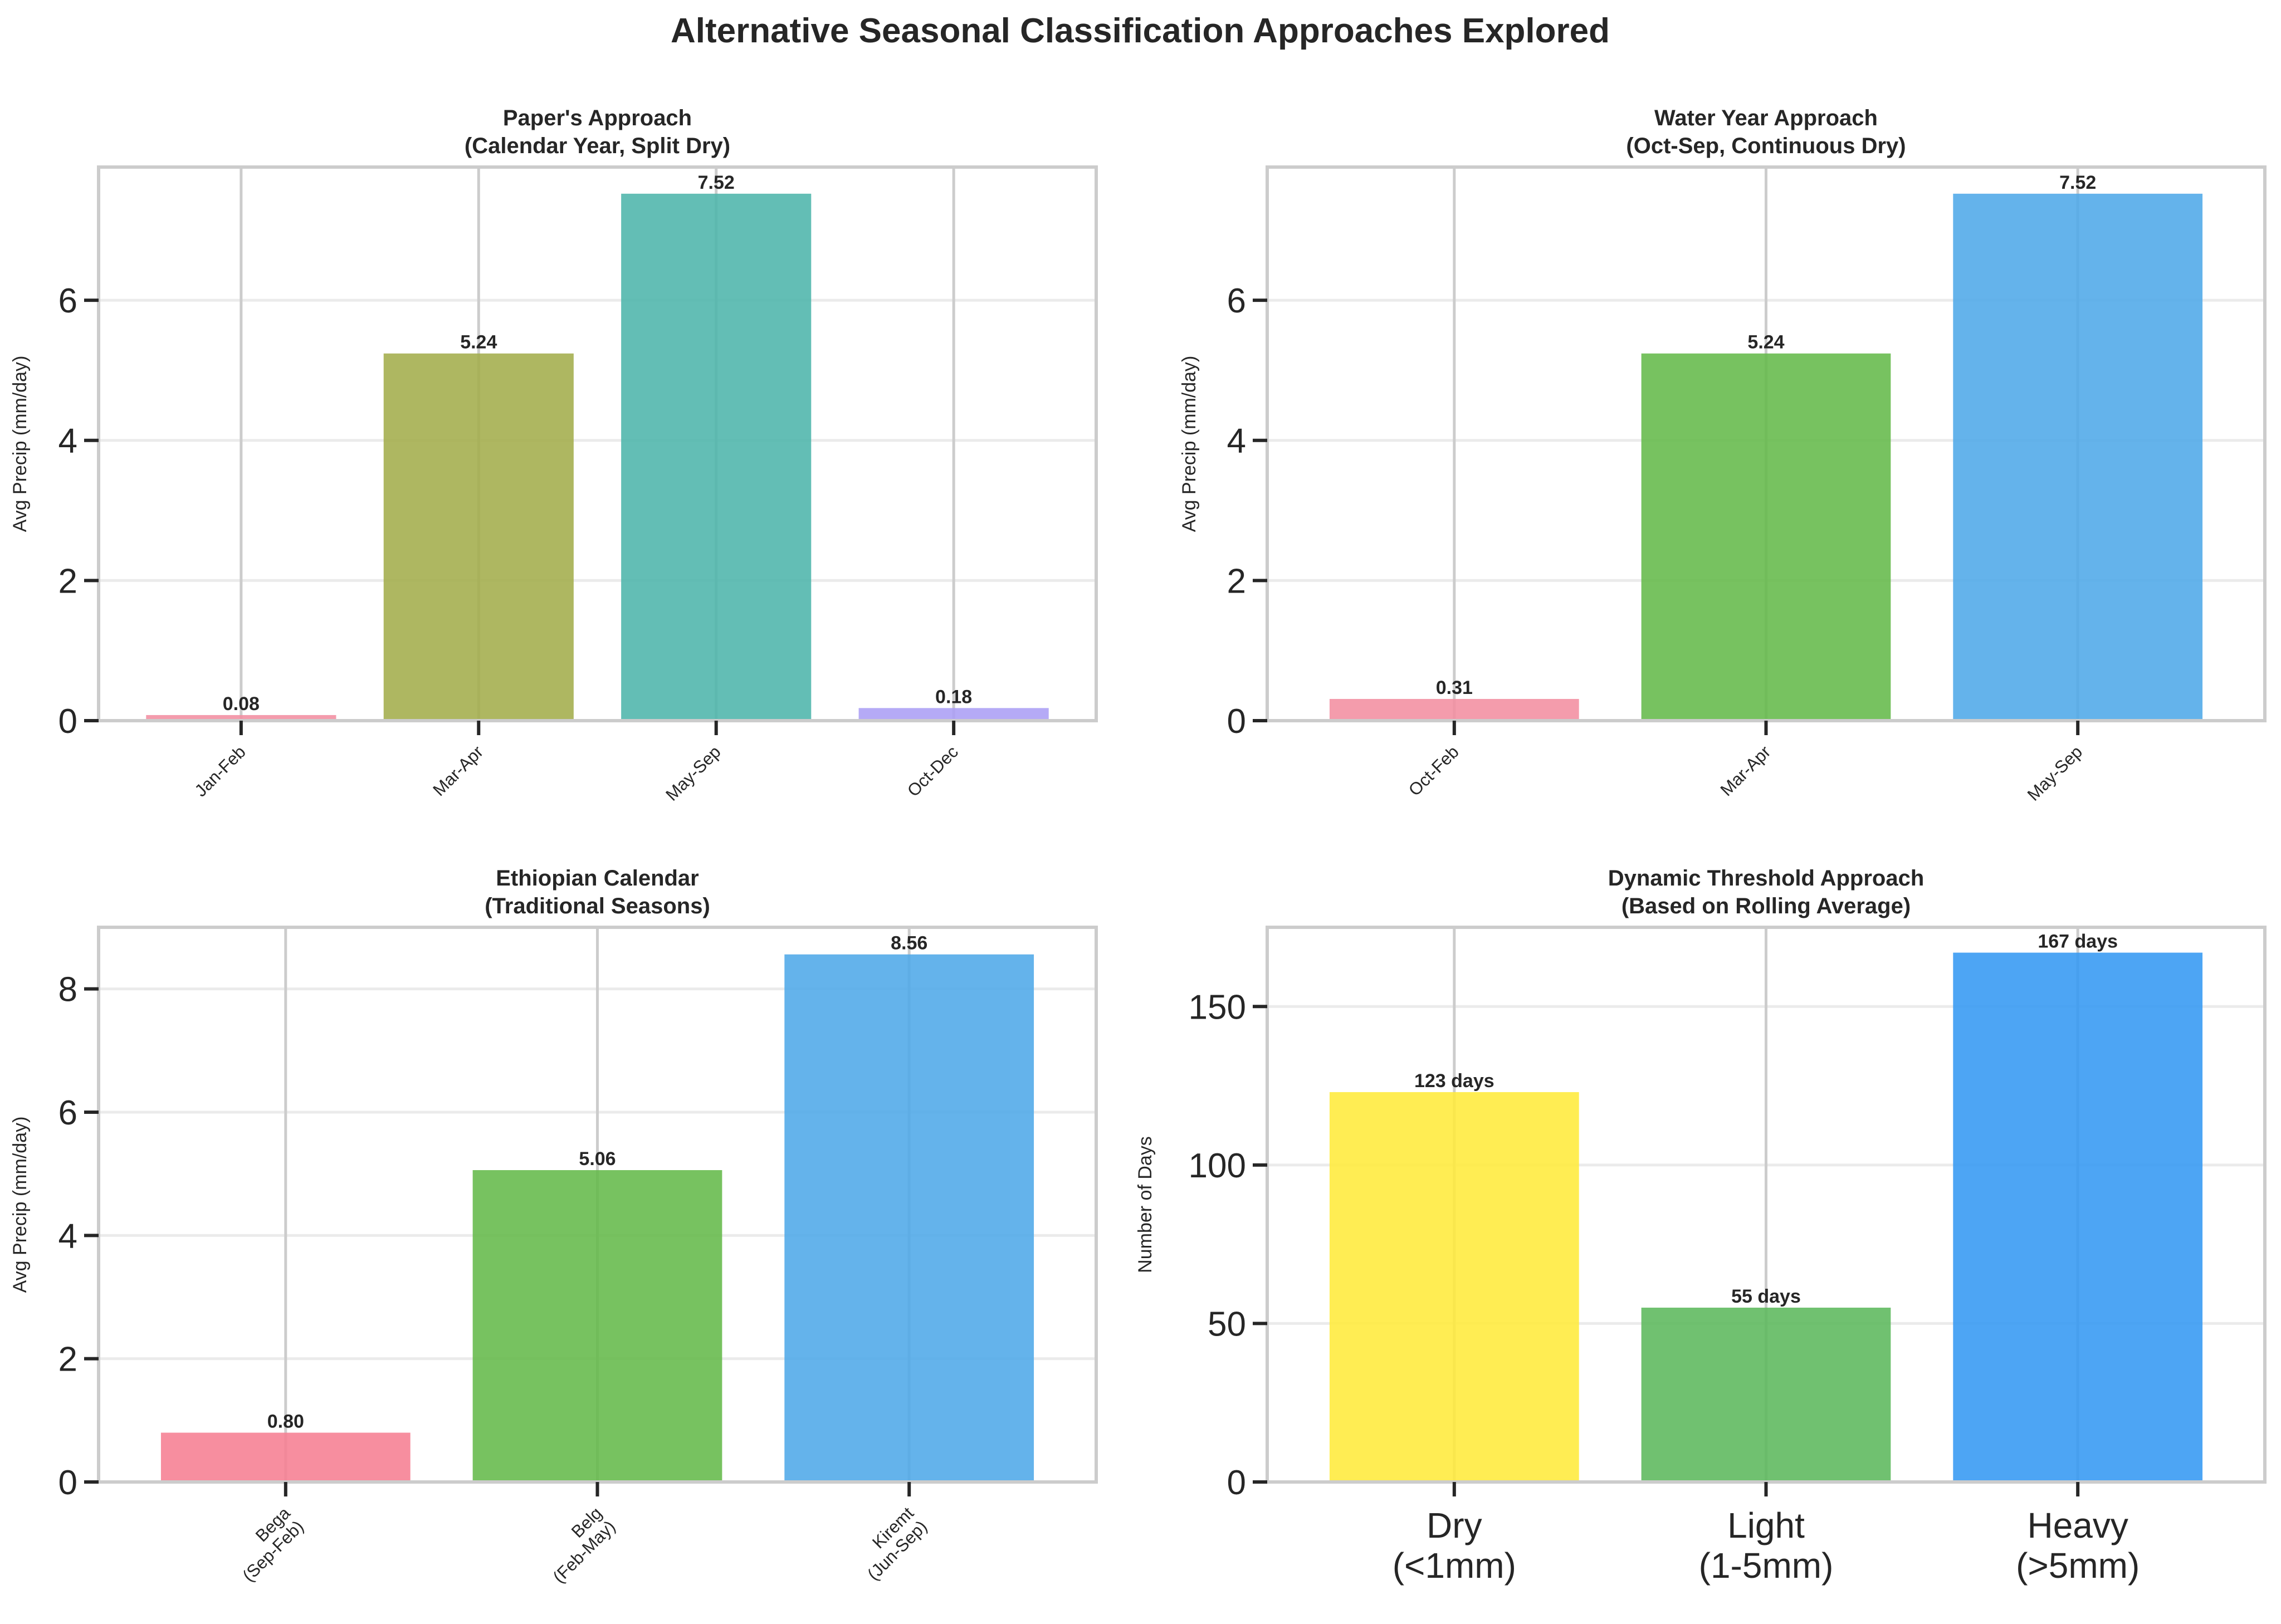 Image resolution: width=2281 pixels, height=1624 pixels. I want to click on bar-value-label: 123 days, so click(1454, 1081).